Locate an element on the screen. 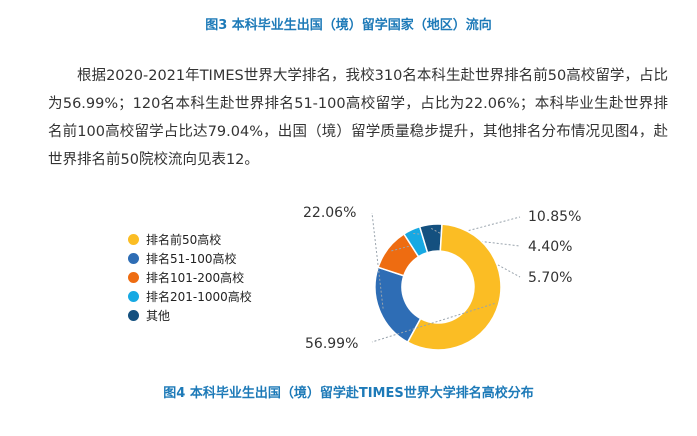 This screenshot has width=697, height=436. legend-label: 排名51-100高校 is located at coordinates (191, 259).